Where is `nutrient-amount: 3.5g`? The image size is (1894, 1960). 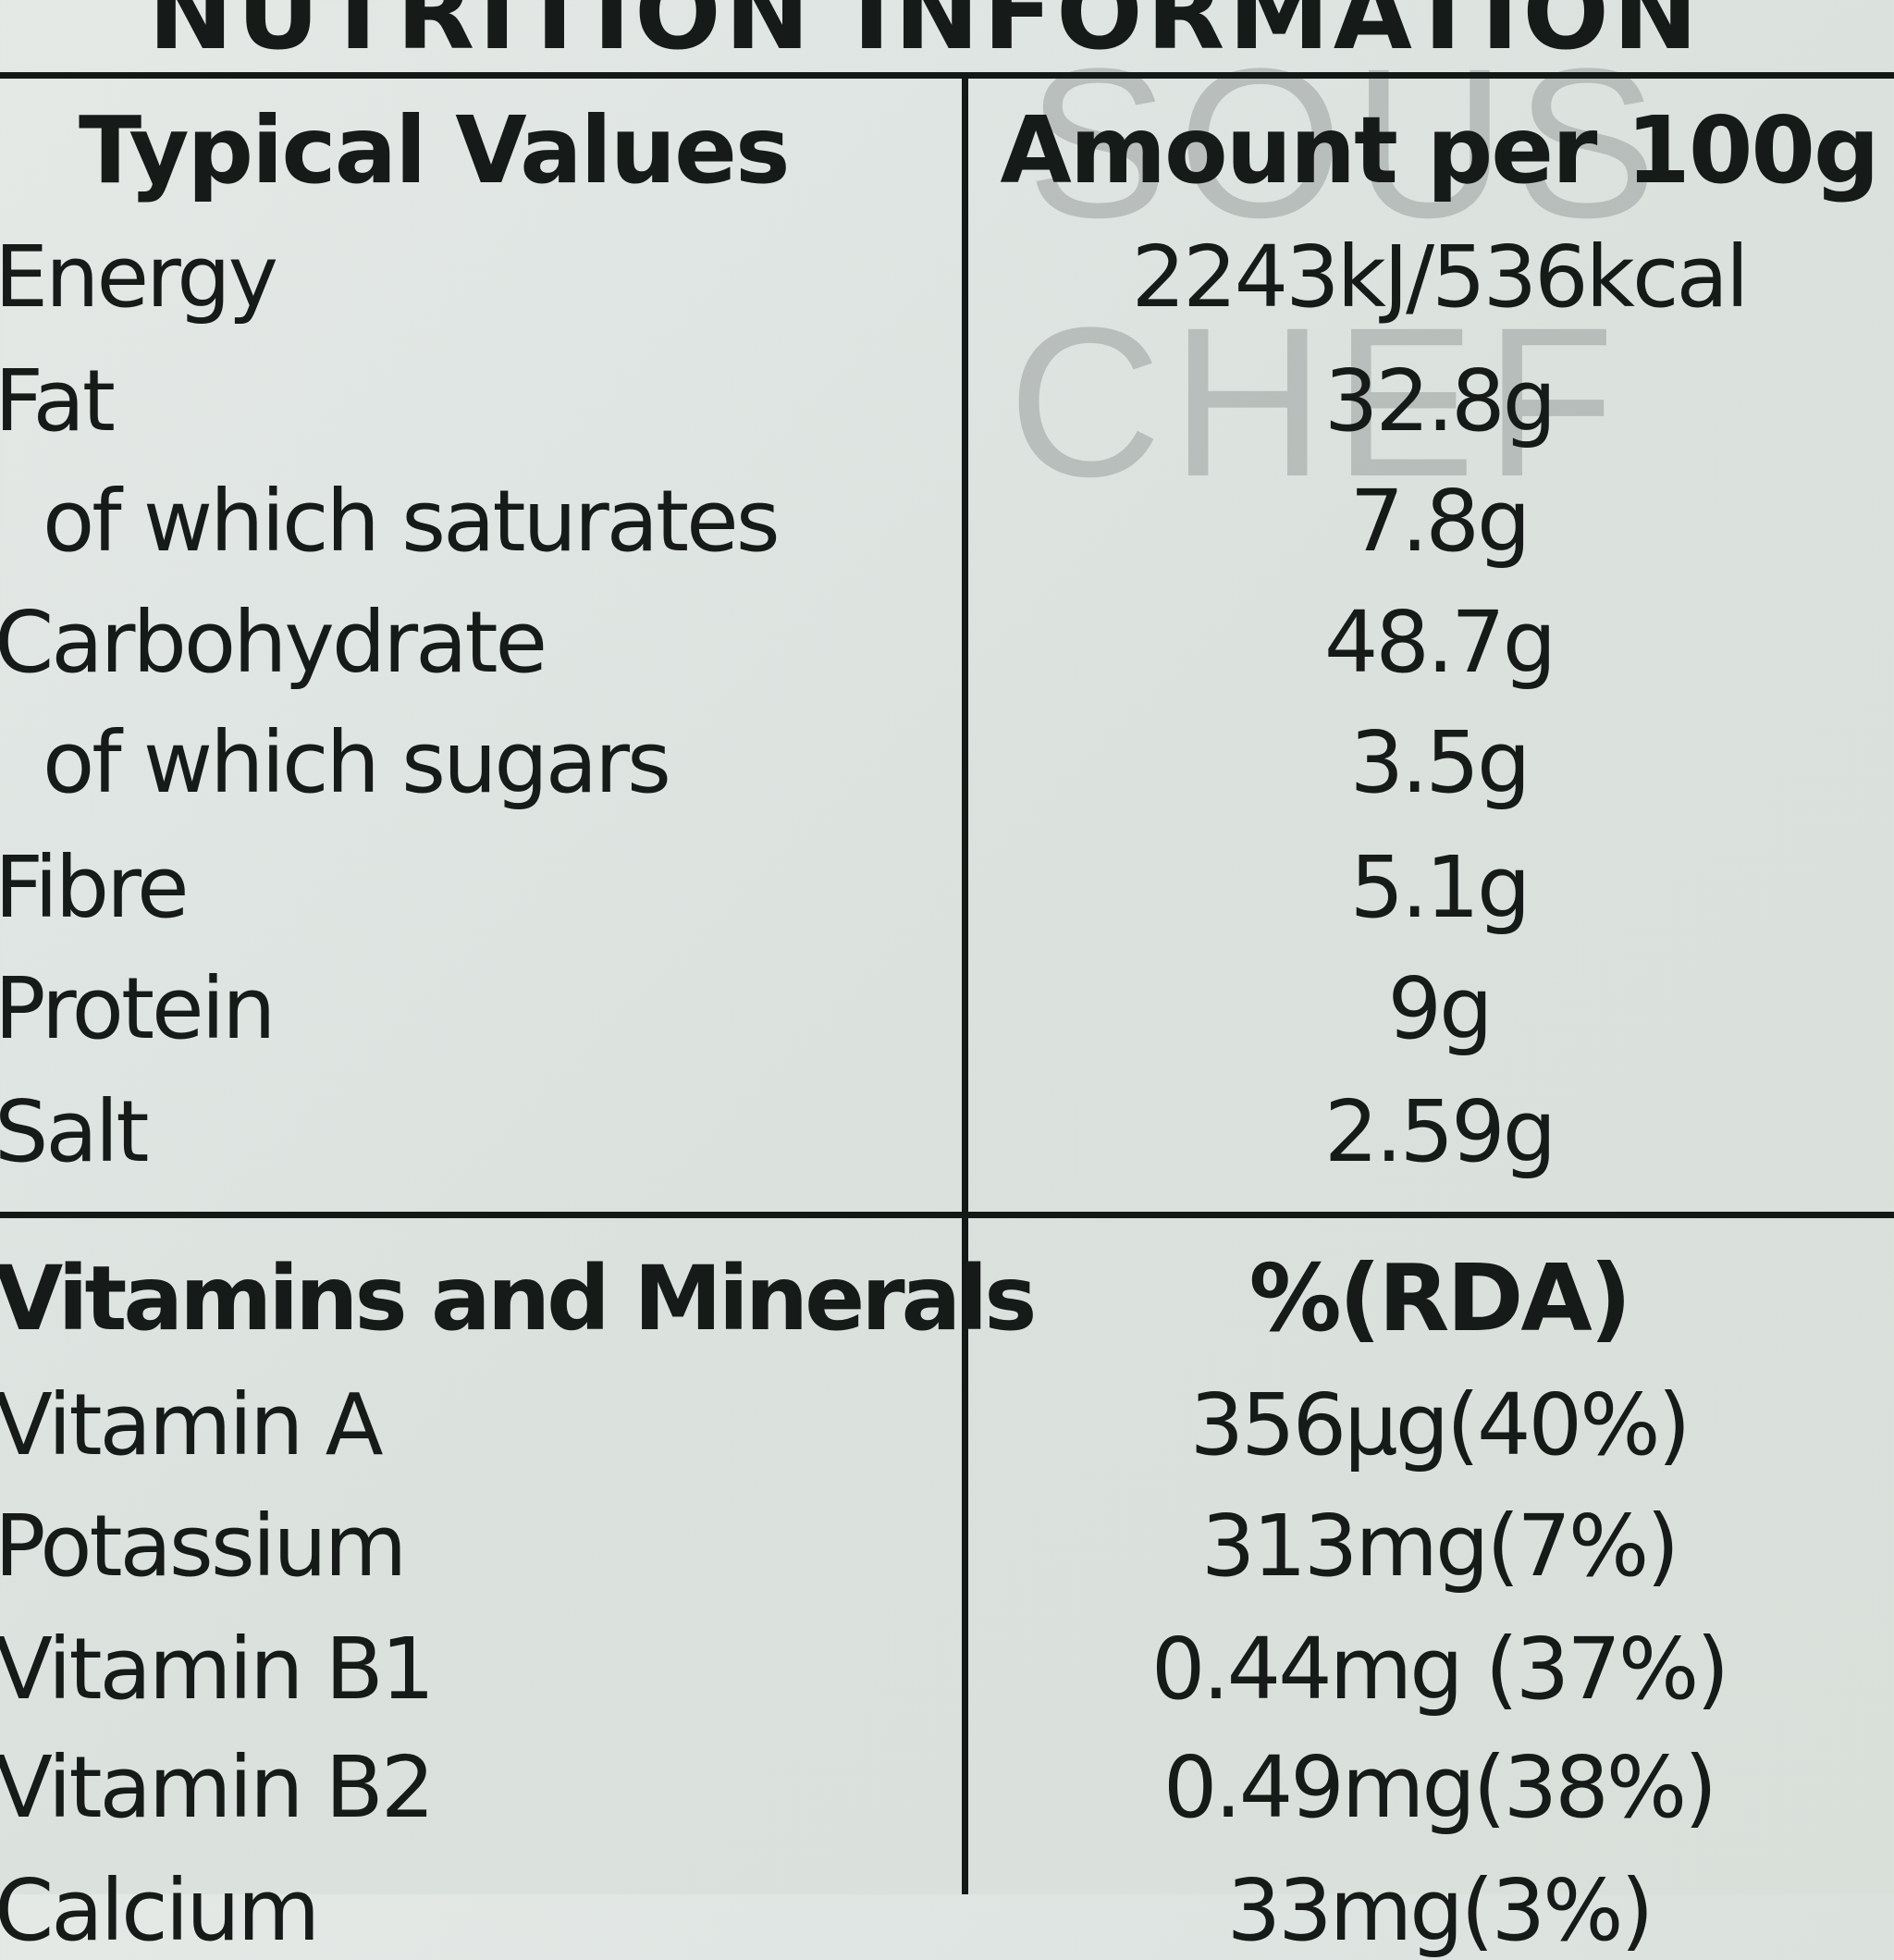 nutrient-amount: 3.5g is located at coordinates (1440, 762).